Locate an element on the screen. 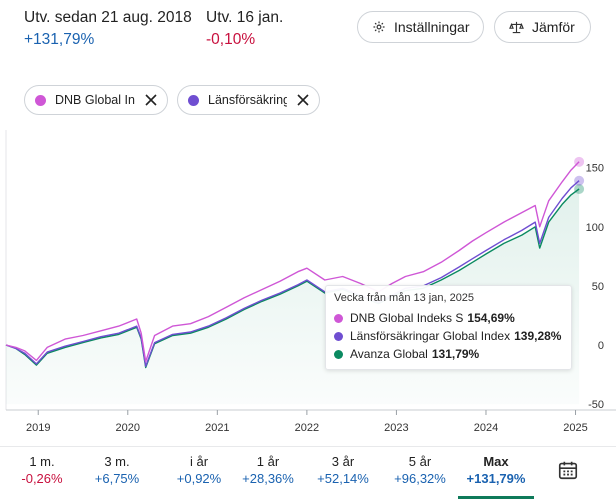 The image size is (616, 500). x-tick-label: 2019 is located at coordinates (38, 428).